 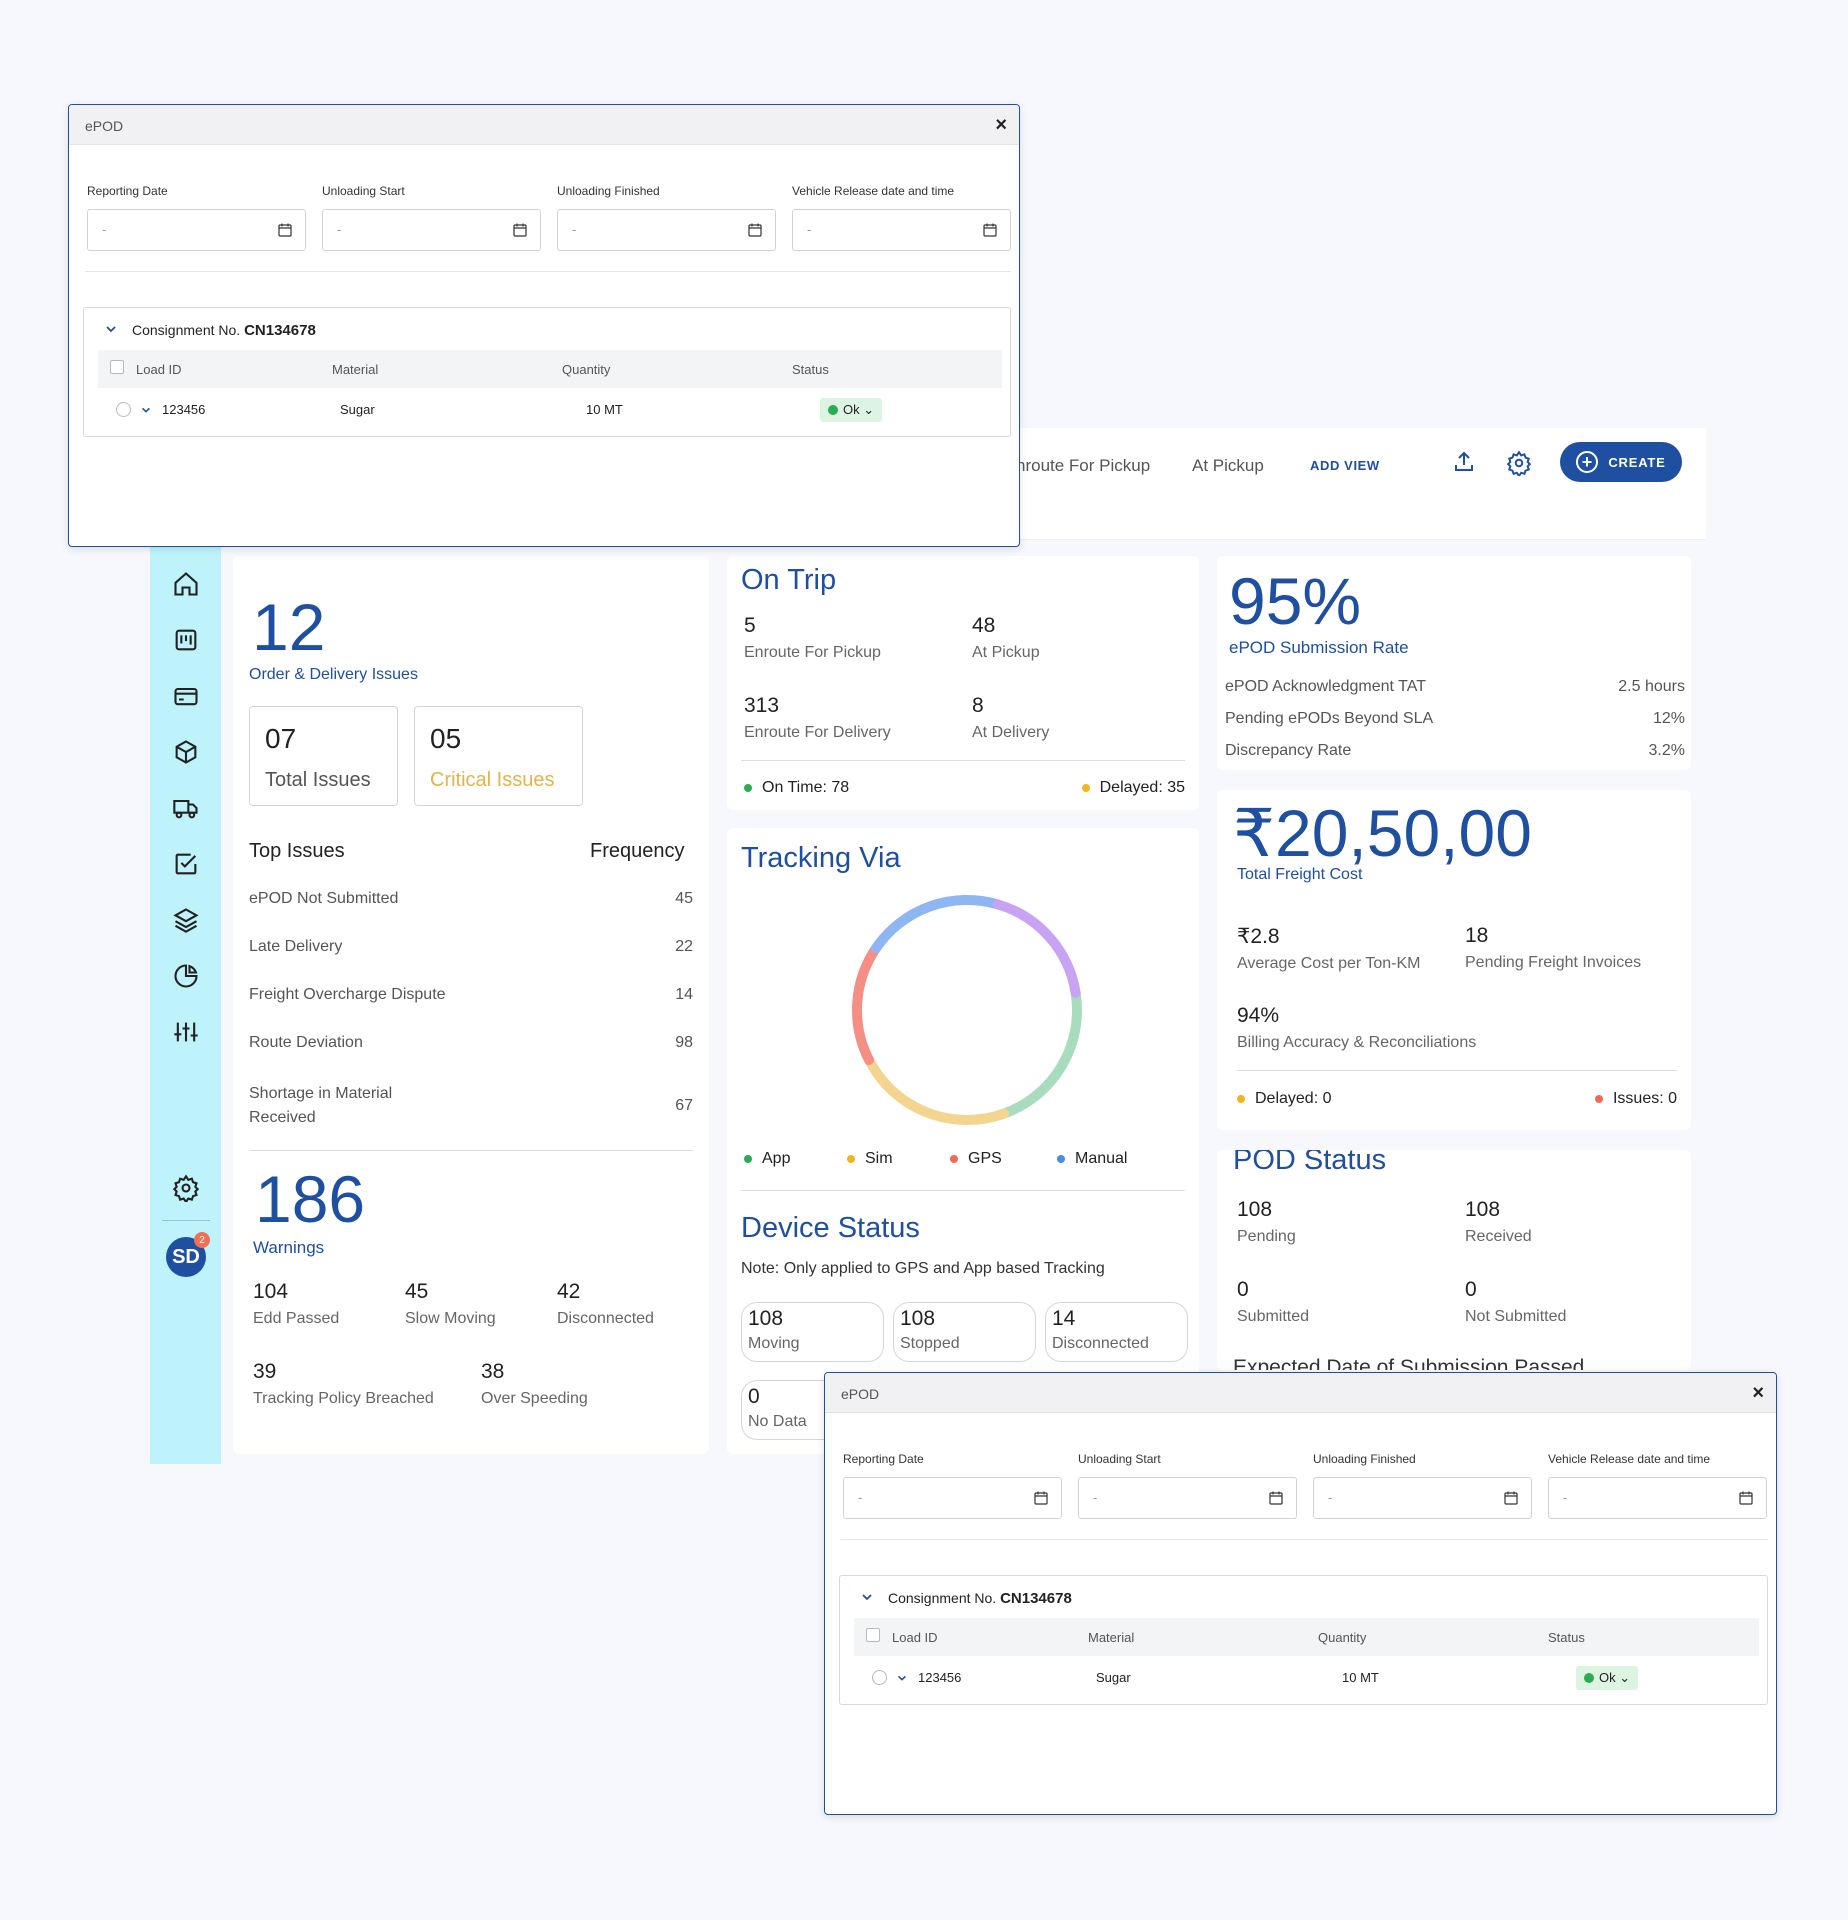 I want to click on donut-slice-gps, so click(x=867, y=1004).